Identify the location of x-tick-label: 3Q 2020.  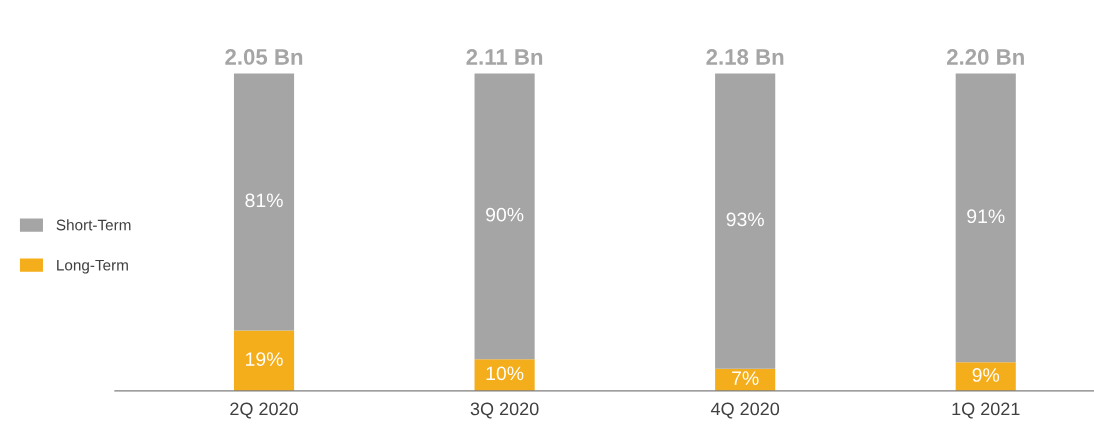
(504, 410).